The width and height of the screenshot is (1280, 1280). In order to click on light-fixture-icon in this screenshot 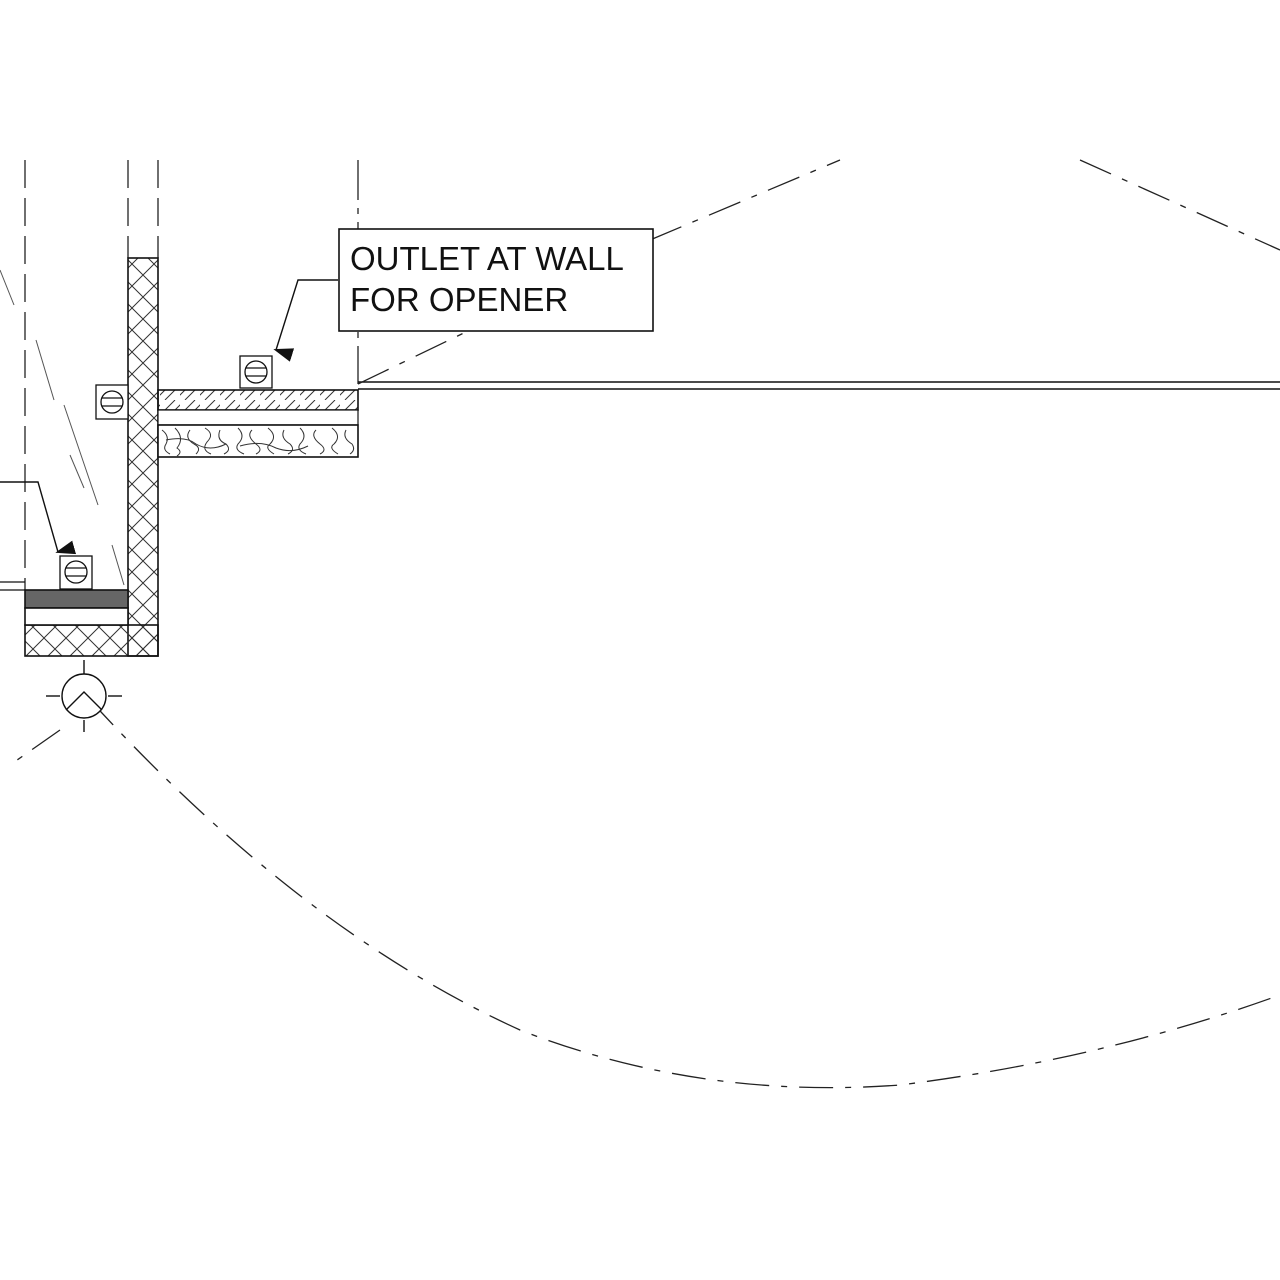, I will do `click(84, 696)`.